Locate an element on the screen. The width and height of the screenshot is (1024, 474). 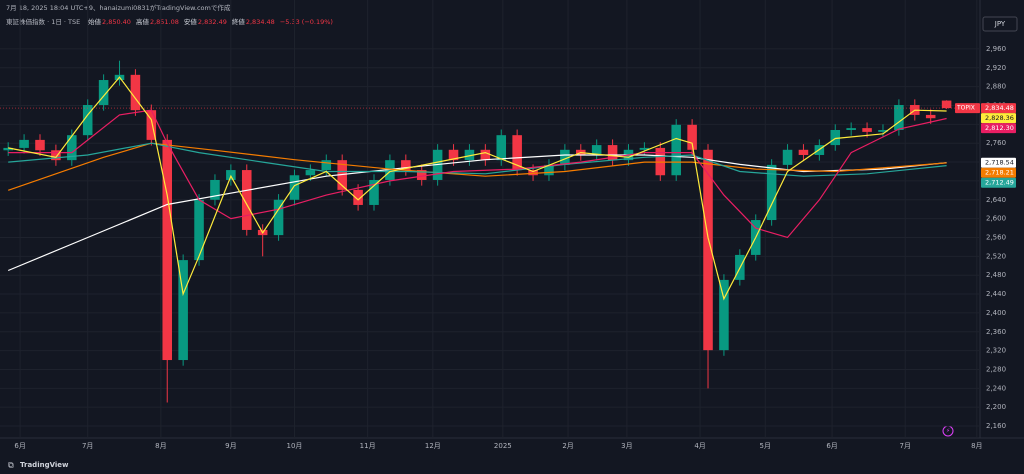
x-tick-label: 4月 is located at coordinates (699, 446).